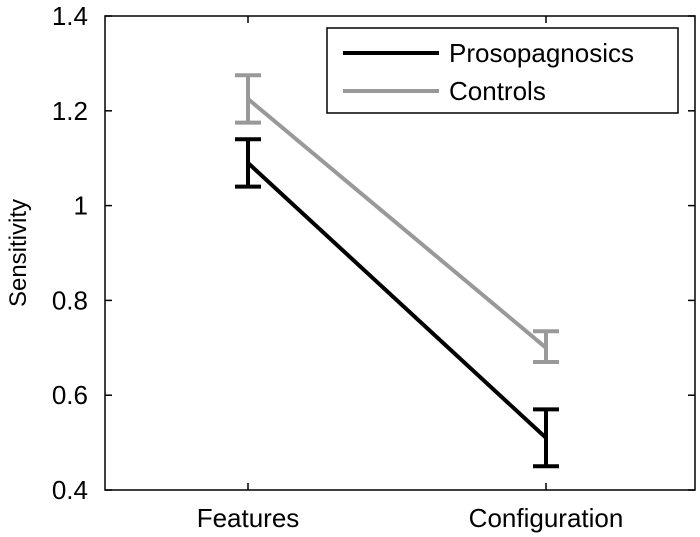  Describe the element at coordinates (70, 490) in the screenshot. I see `y-tick-label: 0.4` at that location.